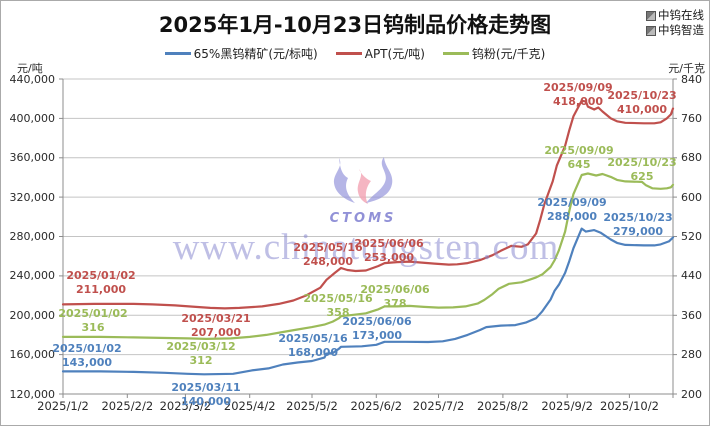  I want to click on annotation-powder: 2025/09/09 645, so click(578, 158).